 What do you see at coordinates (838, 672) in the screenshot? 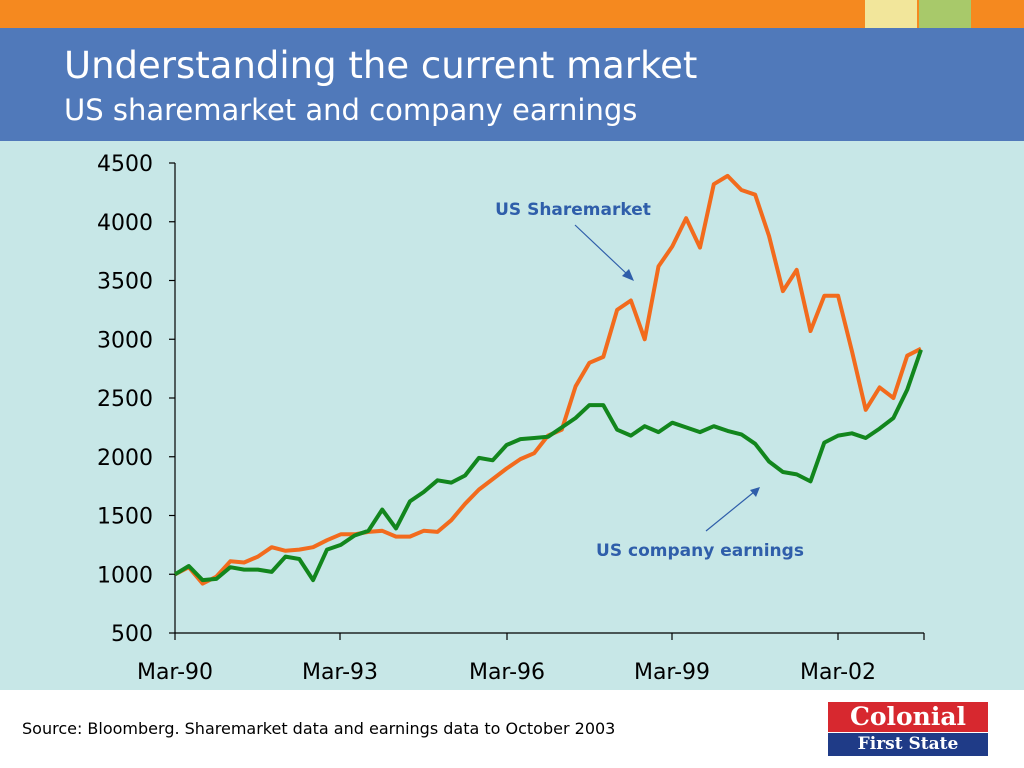
I see `x-tick-label: Mar-02` at bounding box center [838, 672].